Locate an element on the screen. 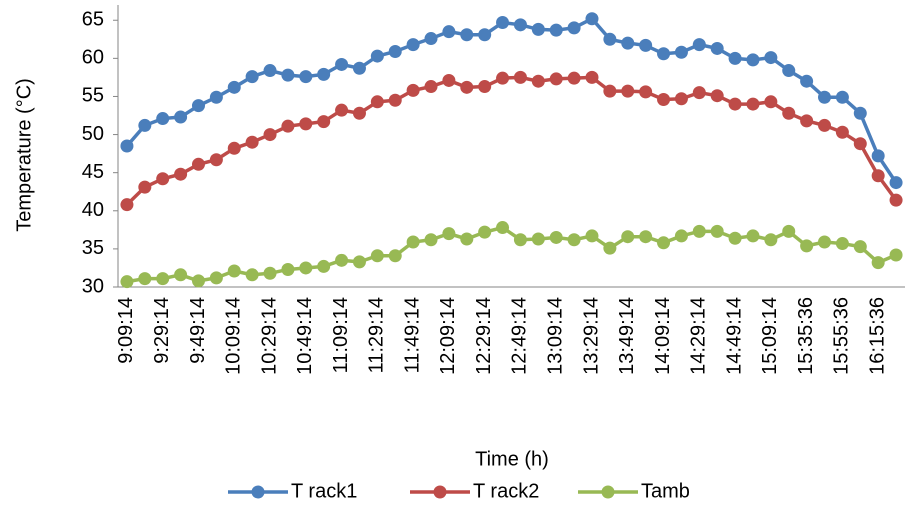  series-line is located at coordinates (511, 254).